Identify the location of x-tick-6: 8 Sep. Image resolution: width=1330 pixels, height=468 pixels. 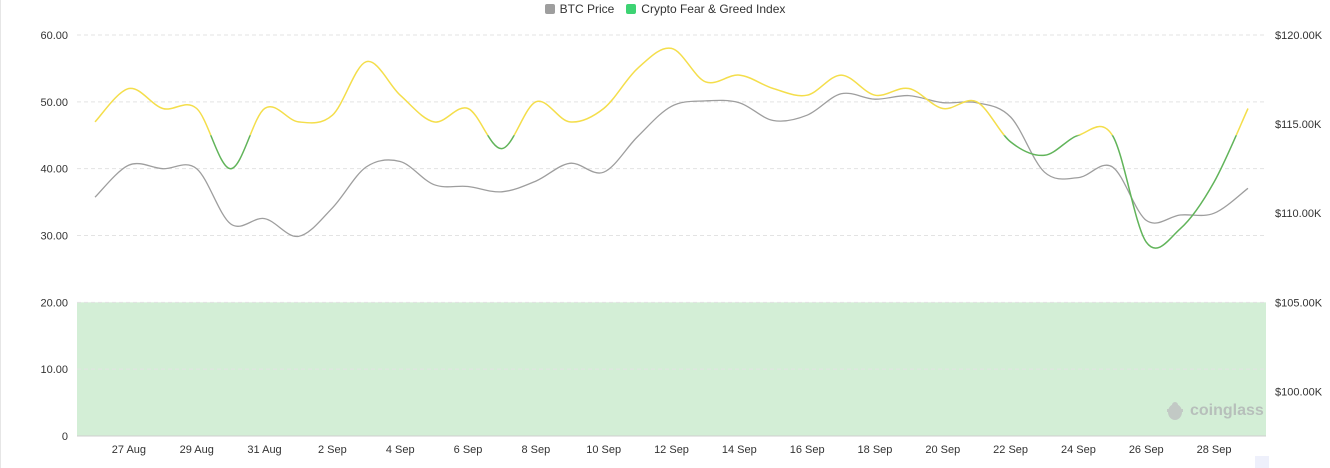
(535, 450).